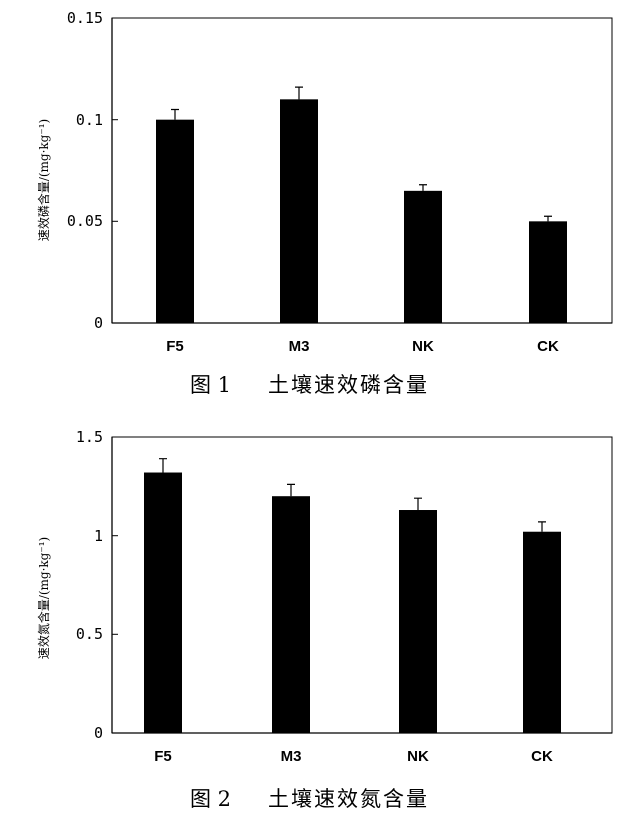 The height and width of the screenshot is (818, 633). Describe the element at coordinates (423, 187) in the screenshot. I see `chart-1-error-bar-nk` at that location.